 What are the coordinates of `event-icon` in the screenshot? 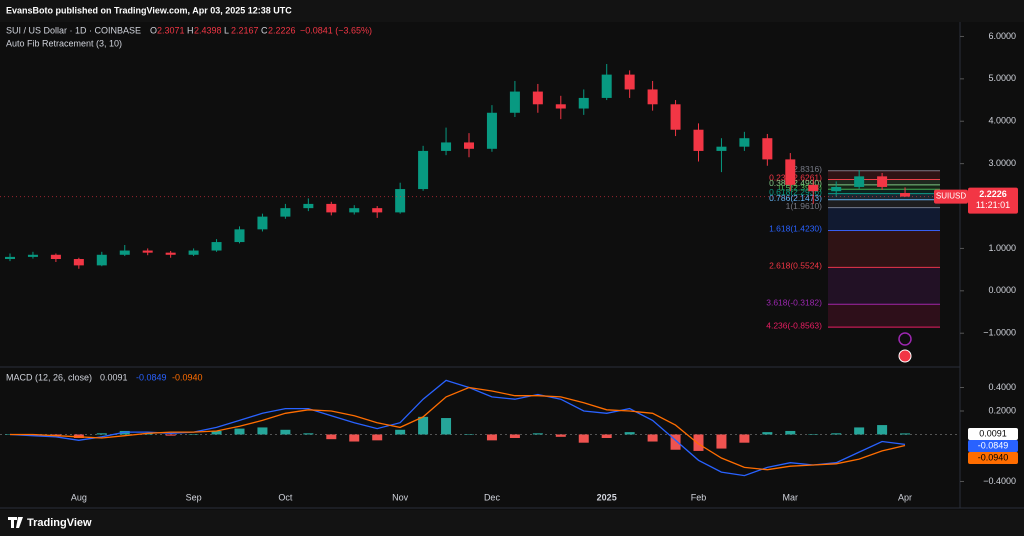 It's located at (905, 339).